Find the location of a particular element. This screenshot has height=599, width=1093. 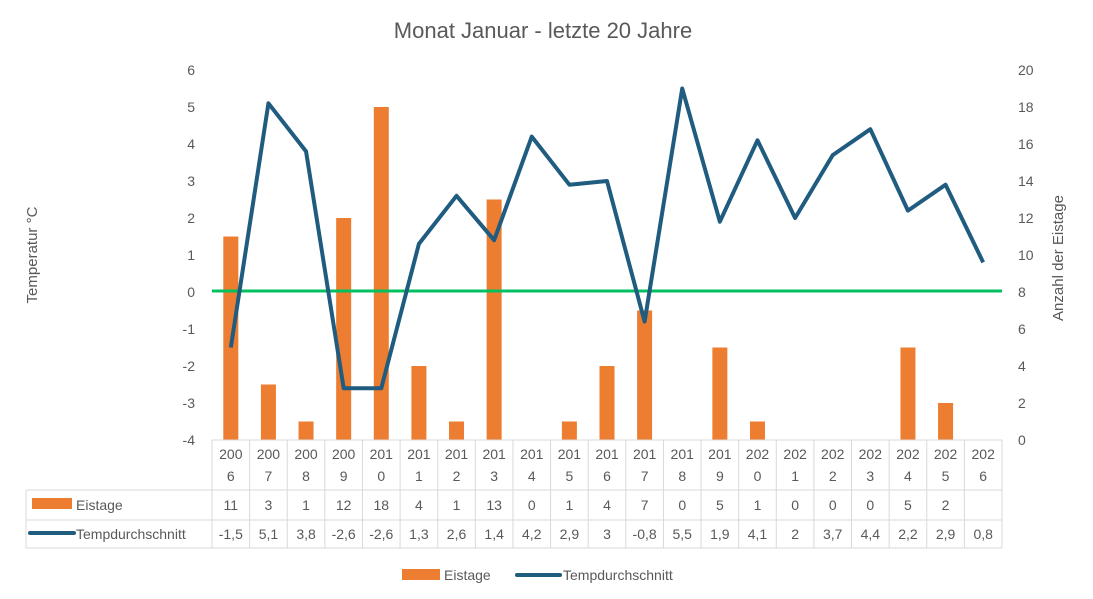

y2-tick-label: 14 is located at coordinates (1026, 181).